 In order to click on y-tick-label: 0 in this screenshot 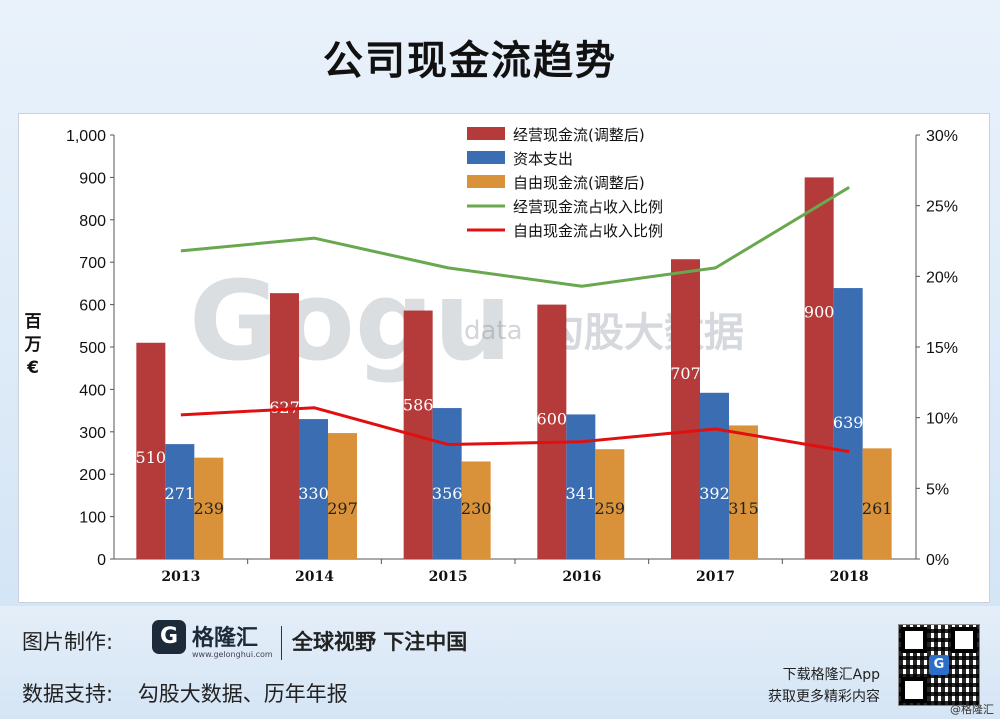, I will do `click(101, 560)`.